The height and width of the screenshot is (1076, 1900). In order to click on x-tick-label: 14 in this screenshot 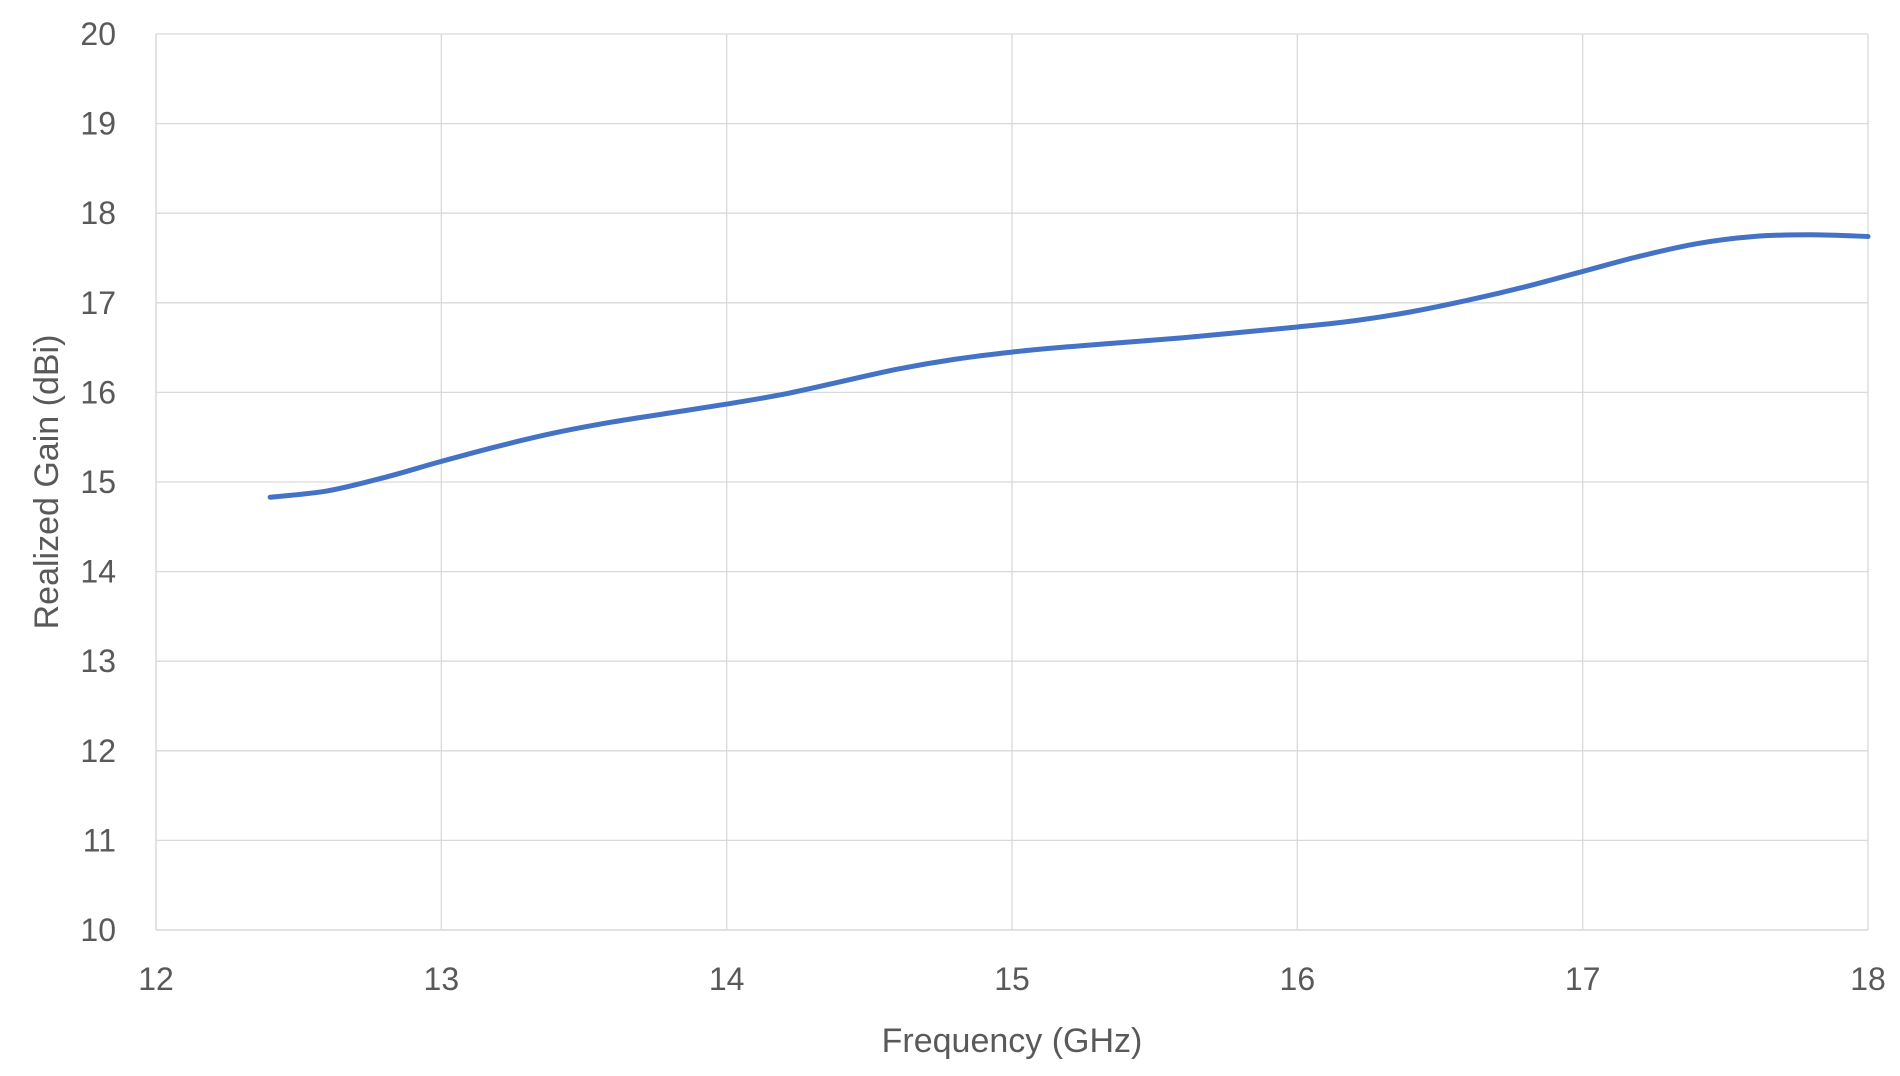, I will do `click(727, 979)`.